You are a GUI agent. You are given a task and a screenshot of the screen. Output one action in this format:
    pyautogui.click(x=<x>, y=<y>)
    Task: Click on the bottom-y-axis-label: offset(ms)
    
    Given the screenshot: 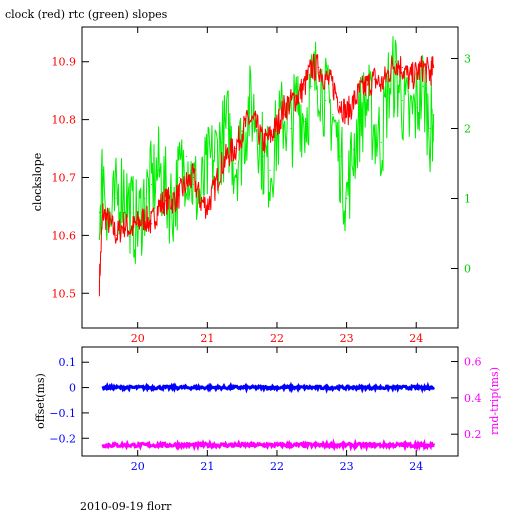 What is the action you would take?
    pyautogui.click(x=40, y=401)
    